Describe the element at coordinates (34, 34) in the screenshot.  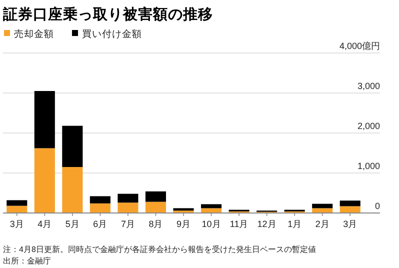
I see `legend-label: 売却金額` at that location.